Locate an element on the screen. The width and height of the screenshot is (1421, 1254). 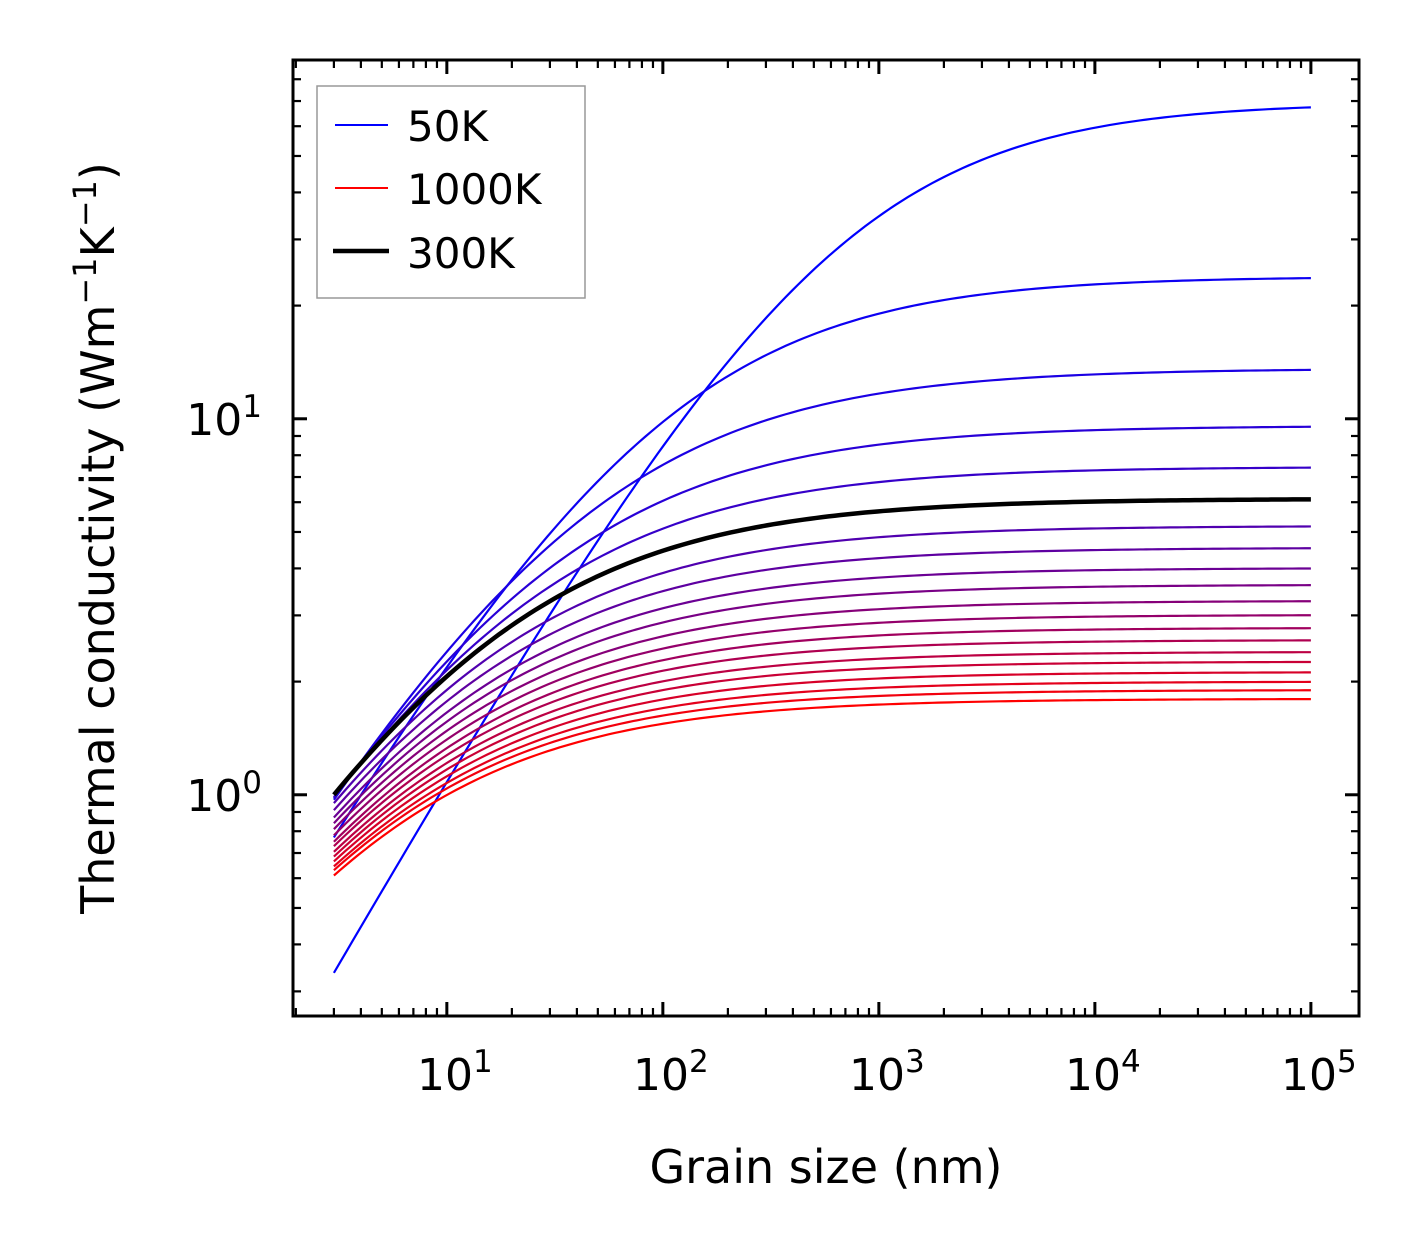
series-line-800k is located at coordinates (822, 759).